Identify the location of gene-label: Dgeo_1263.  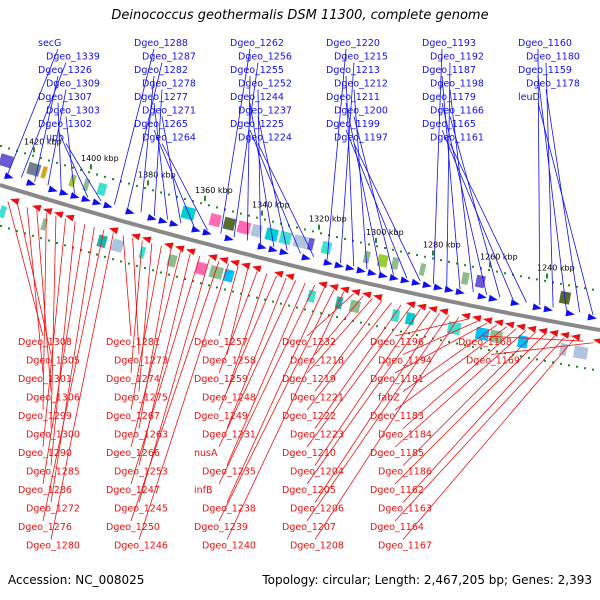
(141, 435).